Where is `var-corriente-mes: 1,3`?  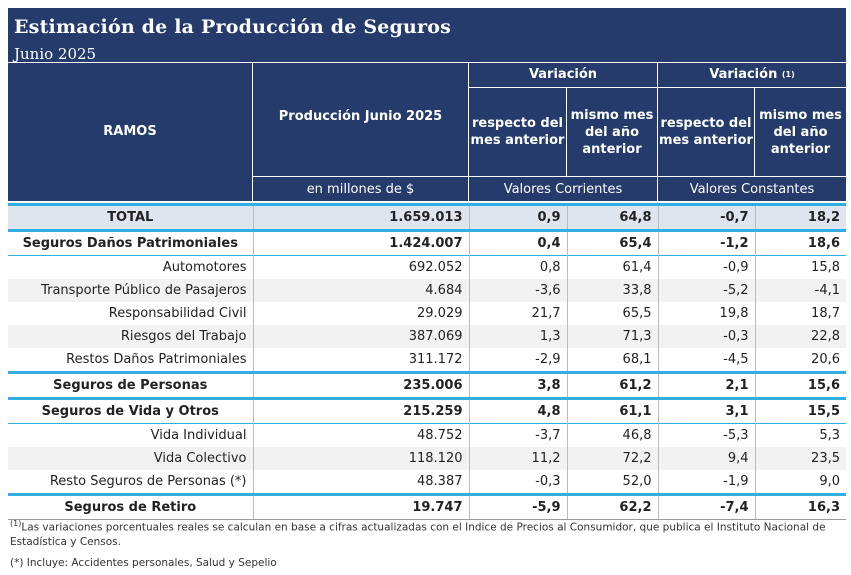 var-corriente-mes: 1,3 is located at coordinates (517, 336).